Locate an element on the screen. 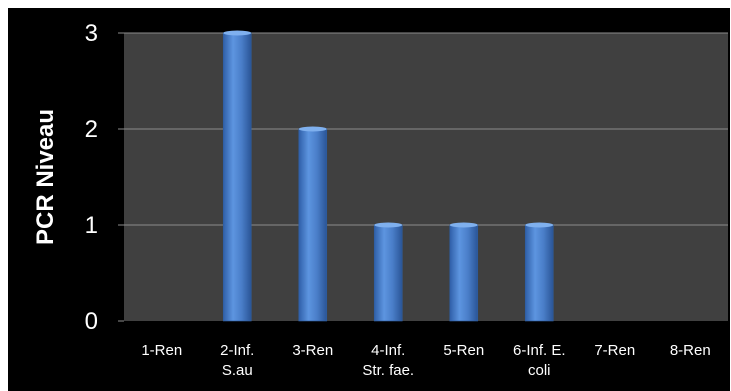  x-tick-label: 8-Ren is located at coordinates (690, 350).